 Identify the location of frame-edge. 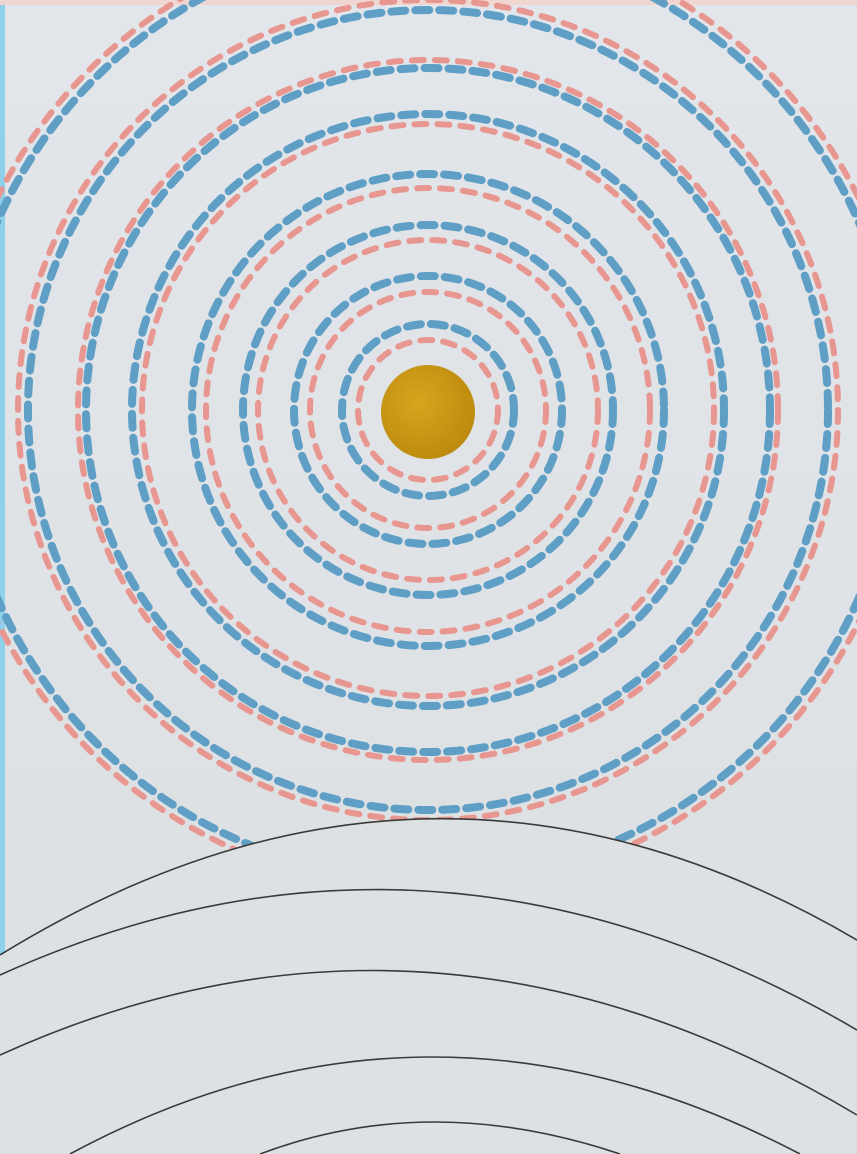
(2, 577).